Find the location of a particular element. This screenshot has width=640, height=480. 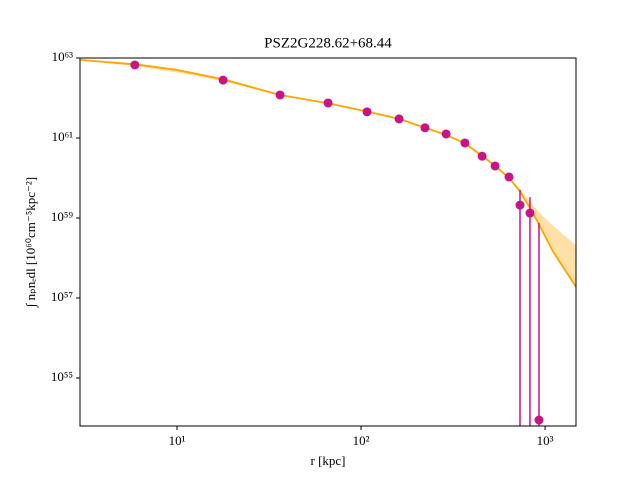

y-axis-label: ∫ nₚnₑdl [10⁶⁰cm⁻⁵kpc⁻²] is located at coordinates (31, 242).